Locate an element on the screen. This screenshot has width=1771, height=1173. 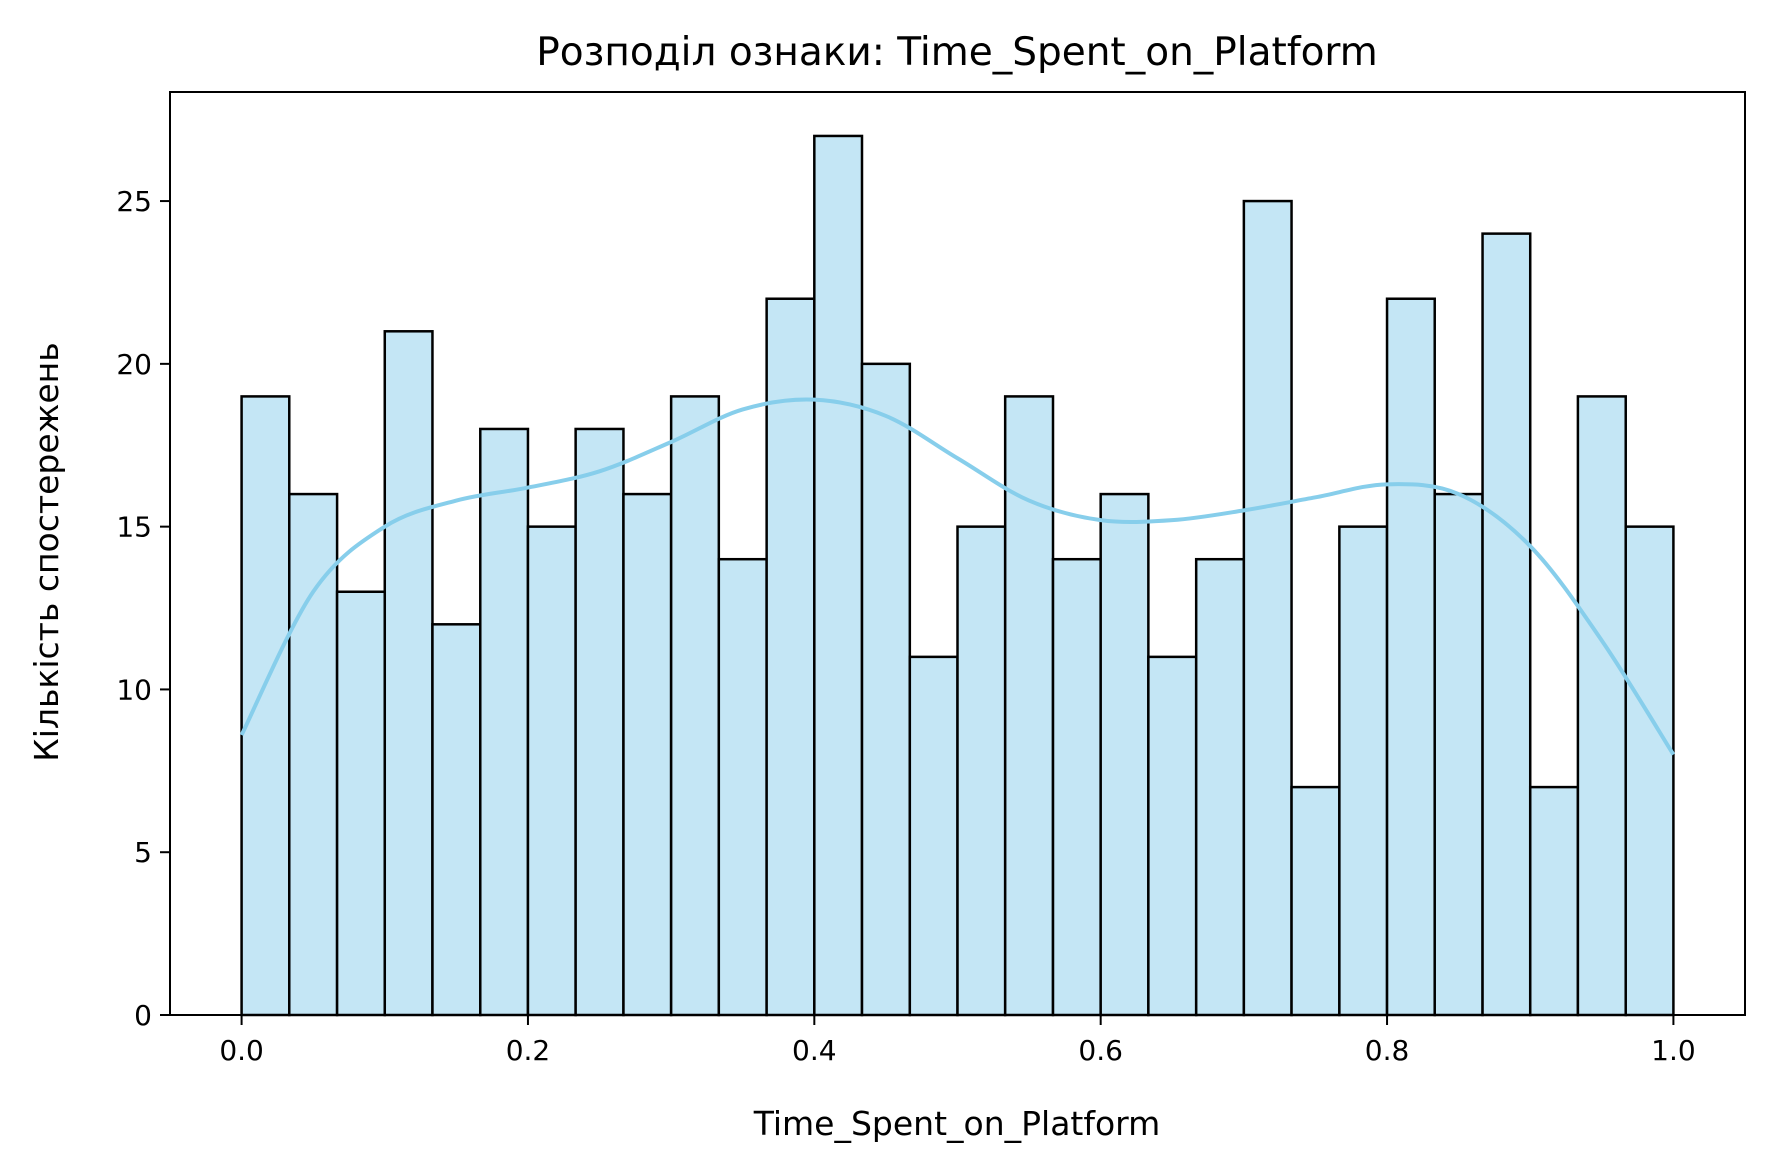
chart-title: Розподіл ознаки: Time_Spent_on_Platform is located at coordinates (957, 52).